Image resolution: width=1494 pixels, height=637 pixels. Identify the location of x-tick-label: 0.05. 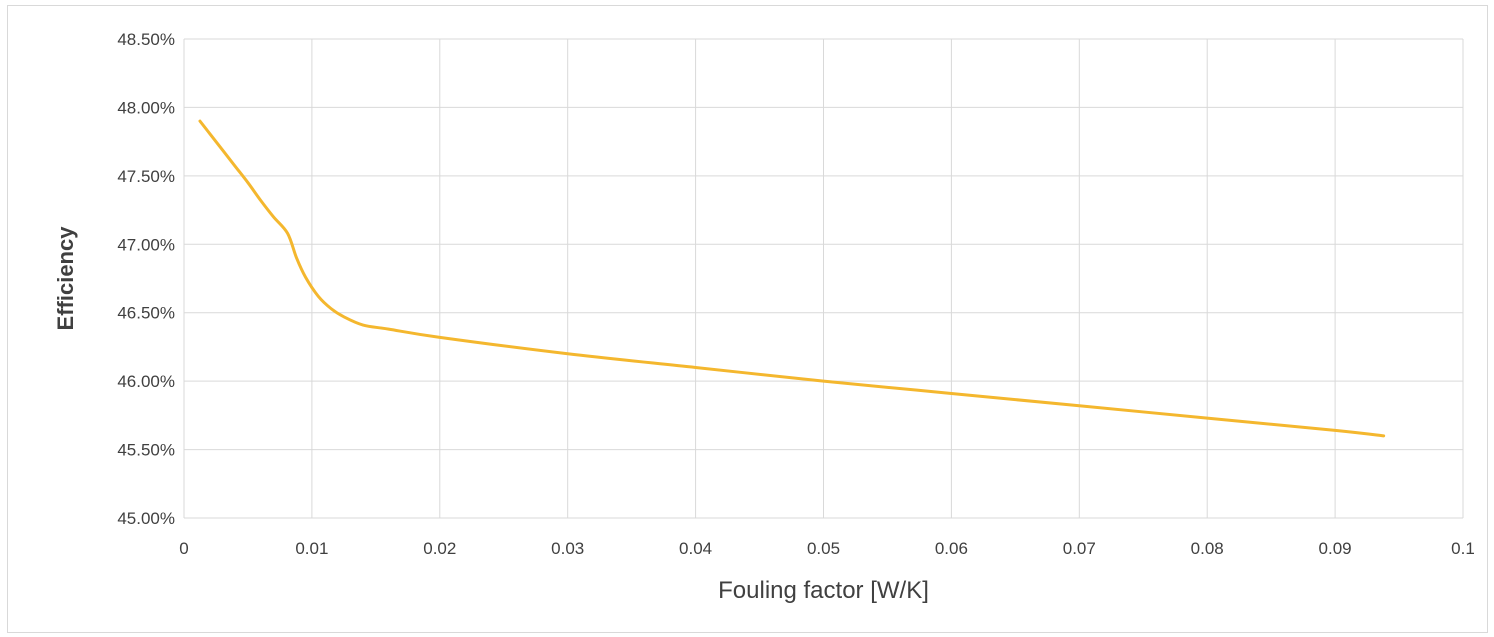
(823, 548).